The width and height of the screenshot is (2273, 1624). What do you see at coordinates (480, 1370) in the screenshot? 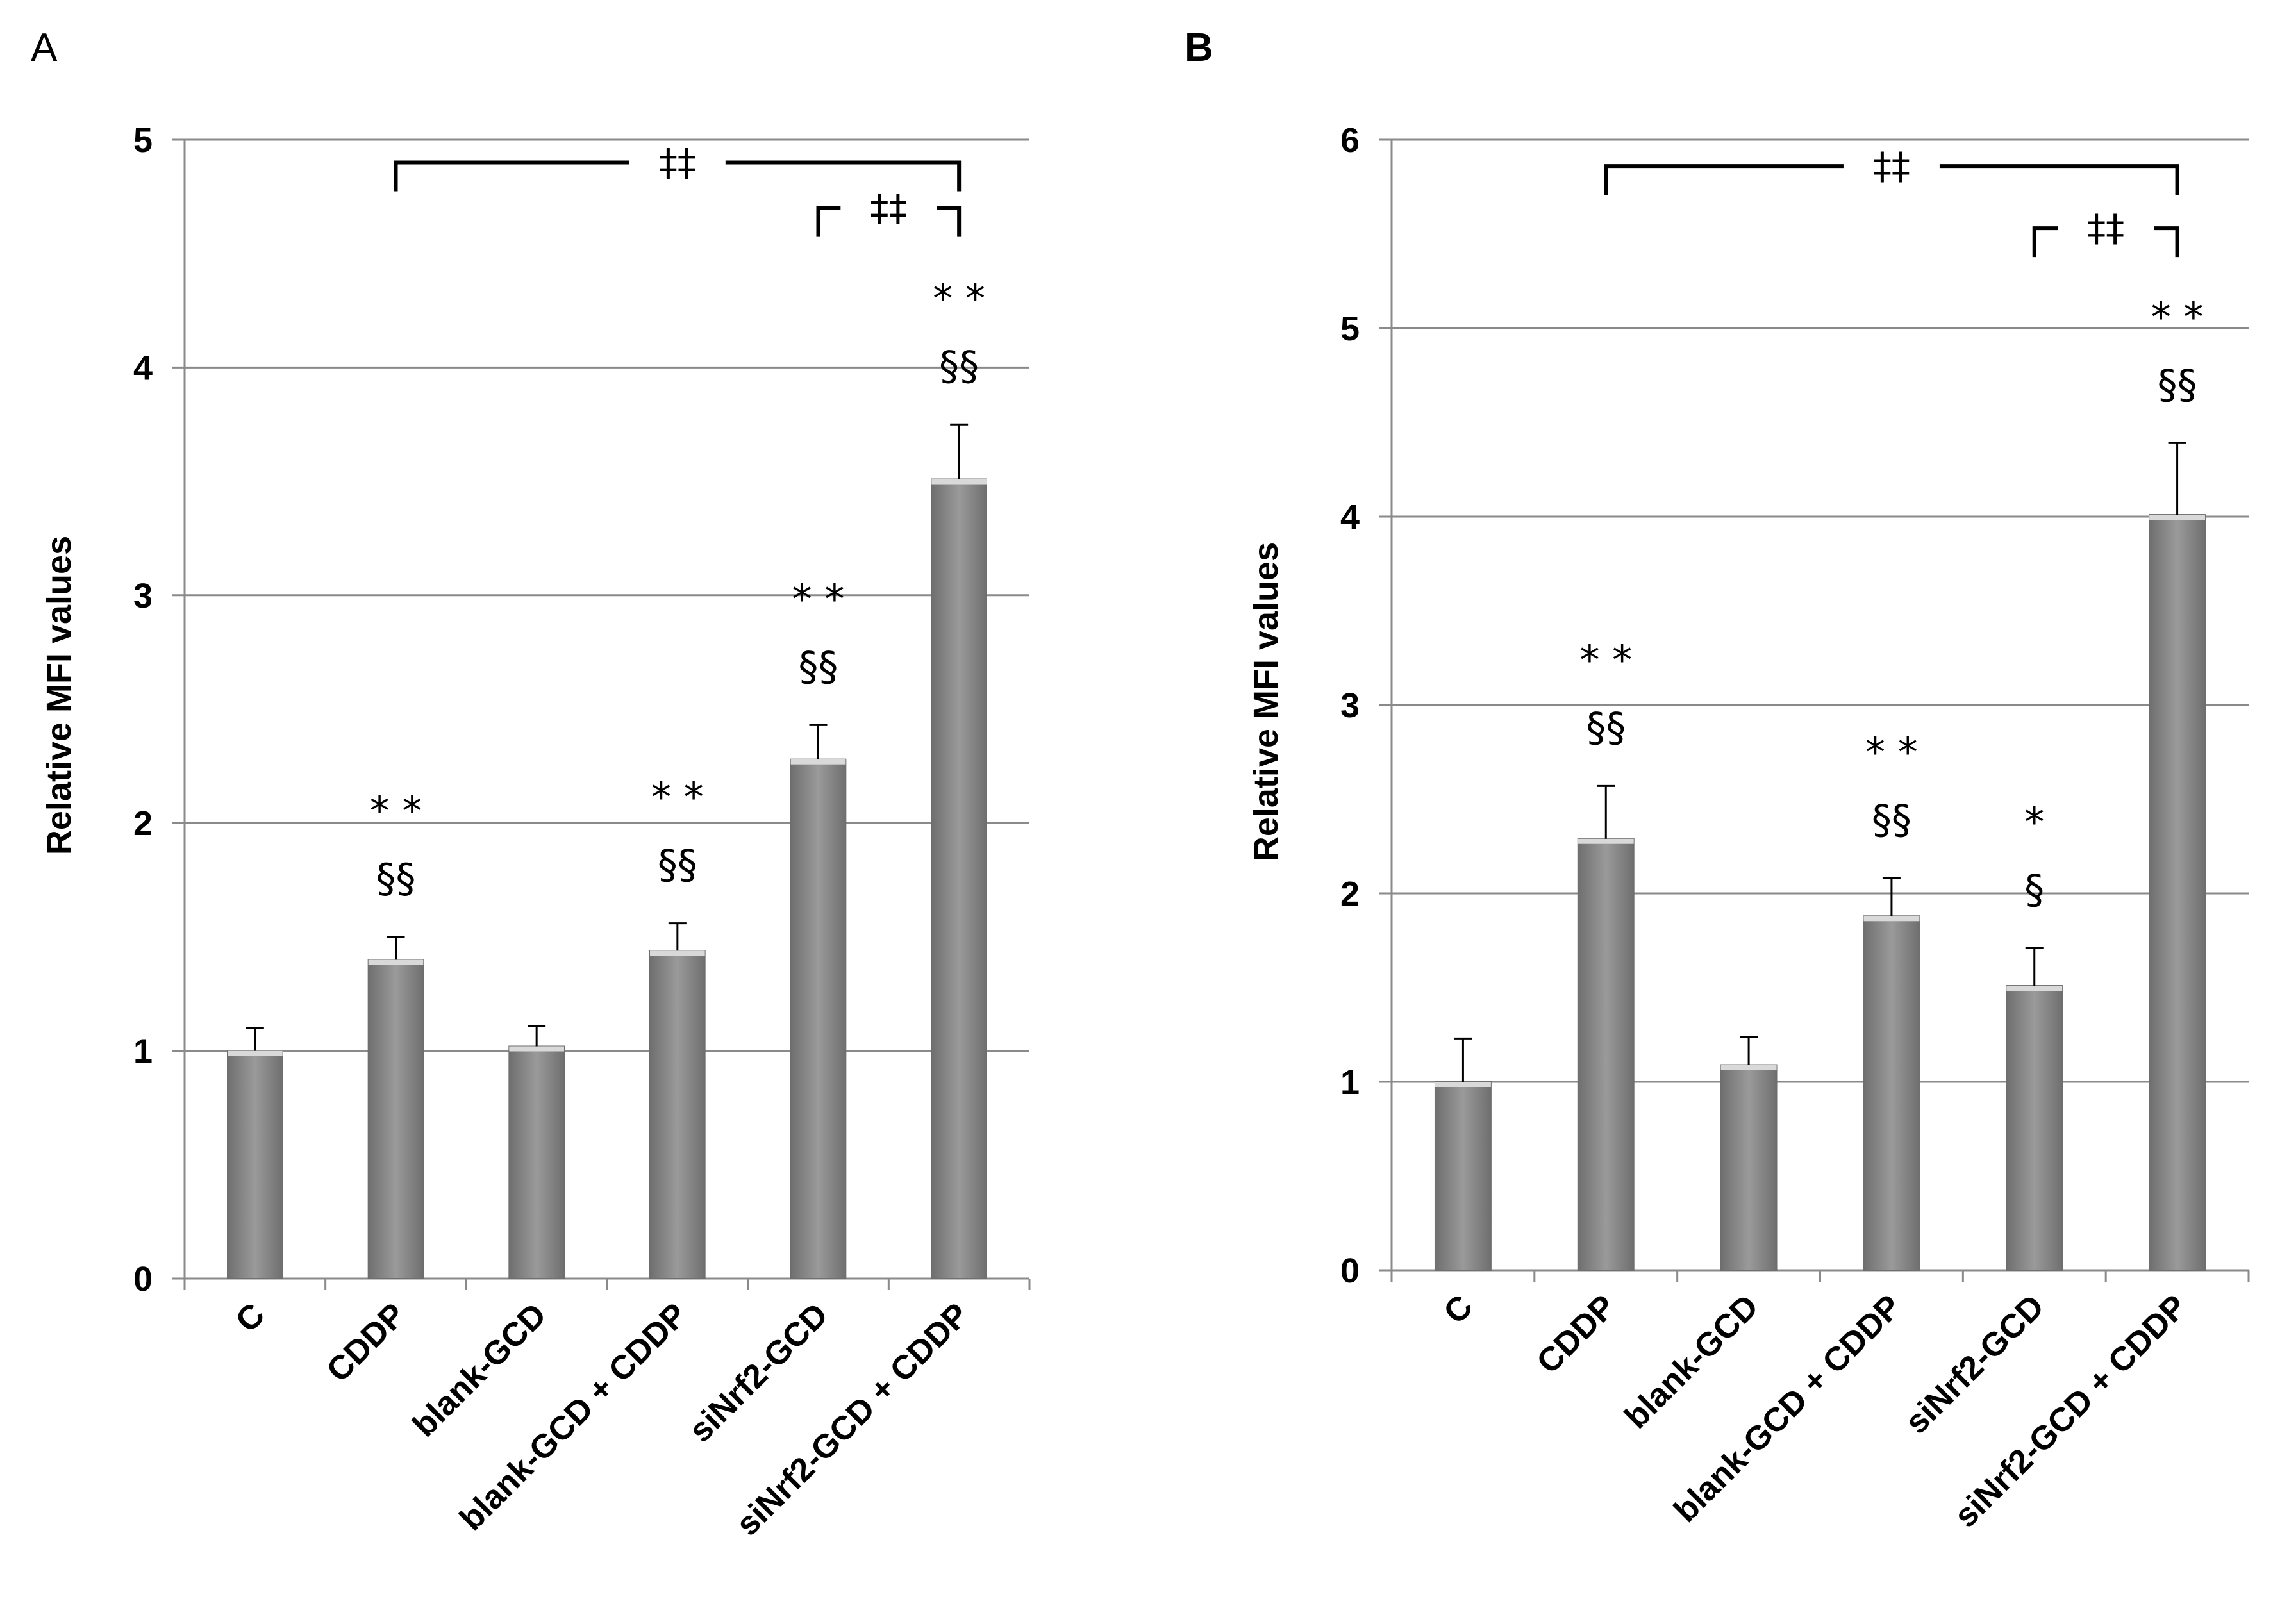
I see `panel-a-category-label: blank-GCD` at bounding box center [480, 1370].